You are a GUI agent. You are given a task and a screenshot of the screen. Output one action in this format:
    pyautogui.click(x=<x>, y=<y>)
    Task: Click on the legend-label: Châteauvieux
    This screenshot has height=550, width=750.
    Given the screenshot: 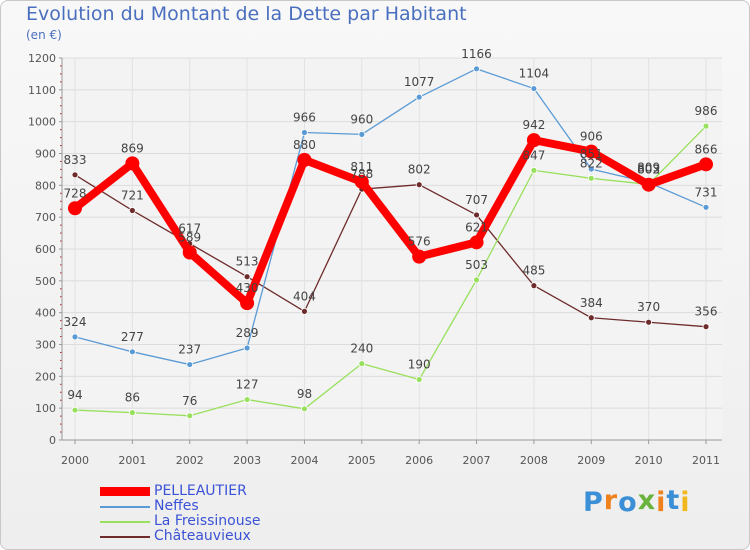 What is the action you would take?
    pyautogui.click(x=202, y=536)
    